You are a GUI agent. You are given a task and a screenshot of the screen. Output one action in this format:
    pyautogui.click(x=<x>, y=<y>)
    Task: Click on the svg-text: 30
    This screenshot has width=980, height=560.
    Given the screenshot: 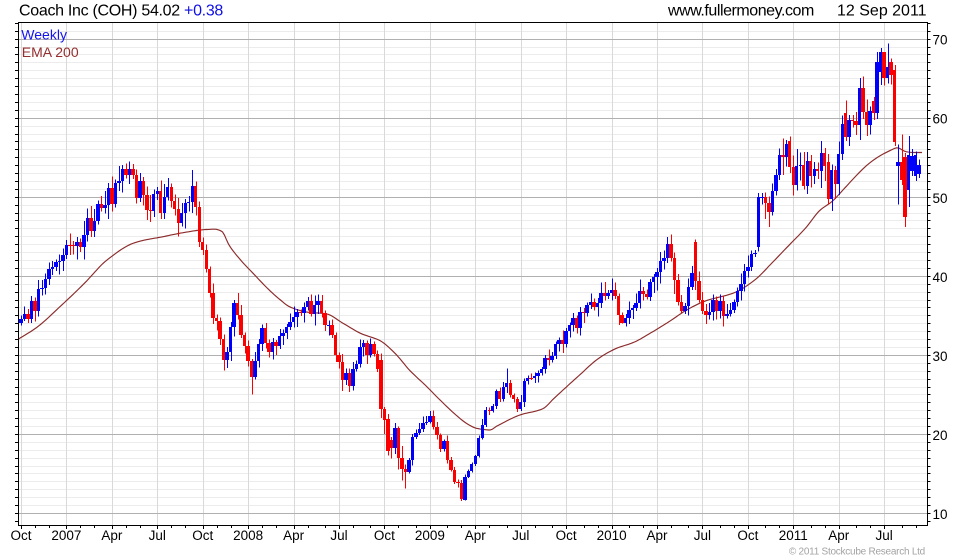 What is the action you would take?
    pyautogui.click(x=940, y=356)
    